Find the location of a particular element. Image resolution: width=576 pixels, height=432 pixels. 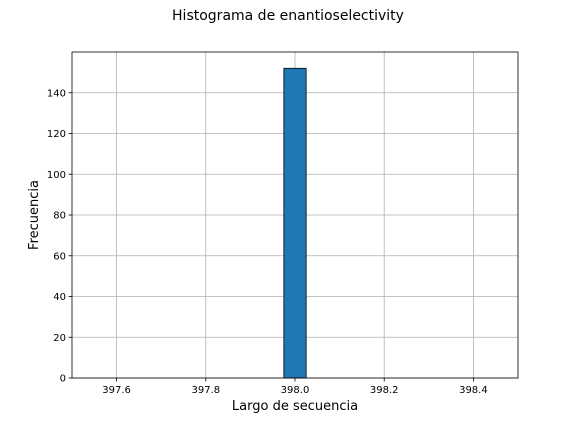

bars is located at coordinates (295, 223).